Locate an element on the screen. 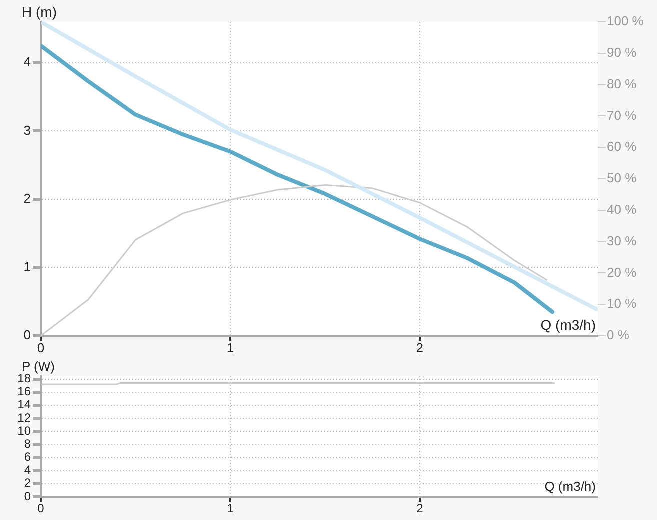 This screenshot has width=657, height=520. y-tick-label: 18 is located at coordinates (25, 379).